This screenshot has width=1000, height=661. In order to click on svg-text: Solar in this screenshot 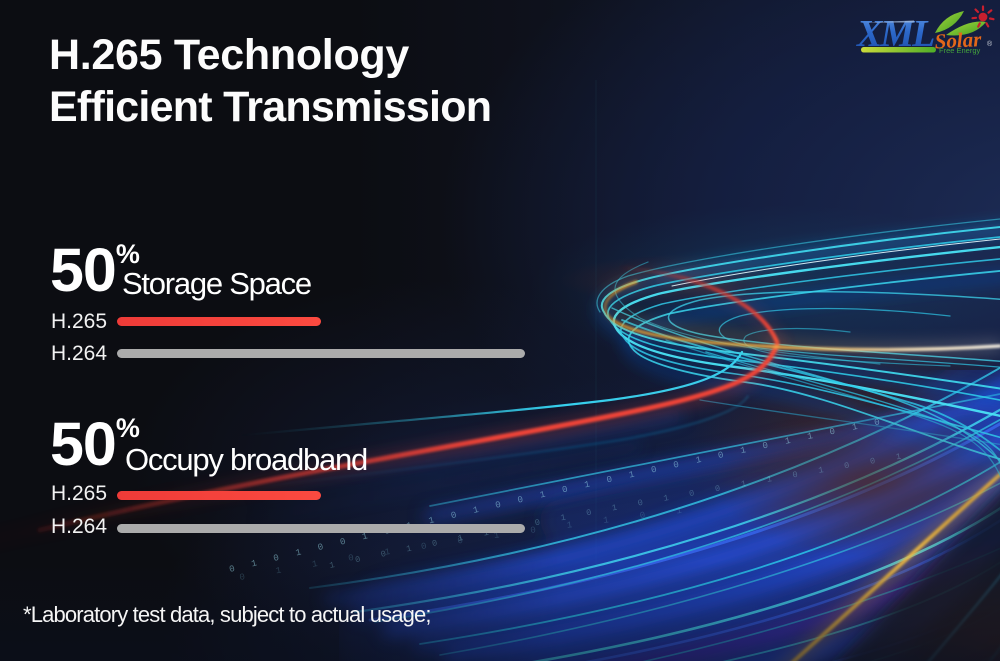, I will do `click(958, 40)`.